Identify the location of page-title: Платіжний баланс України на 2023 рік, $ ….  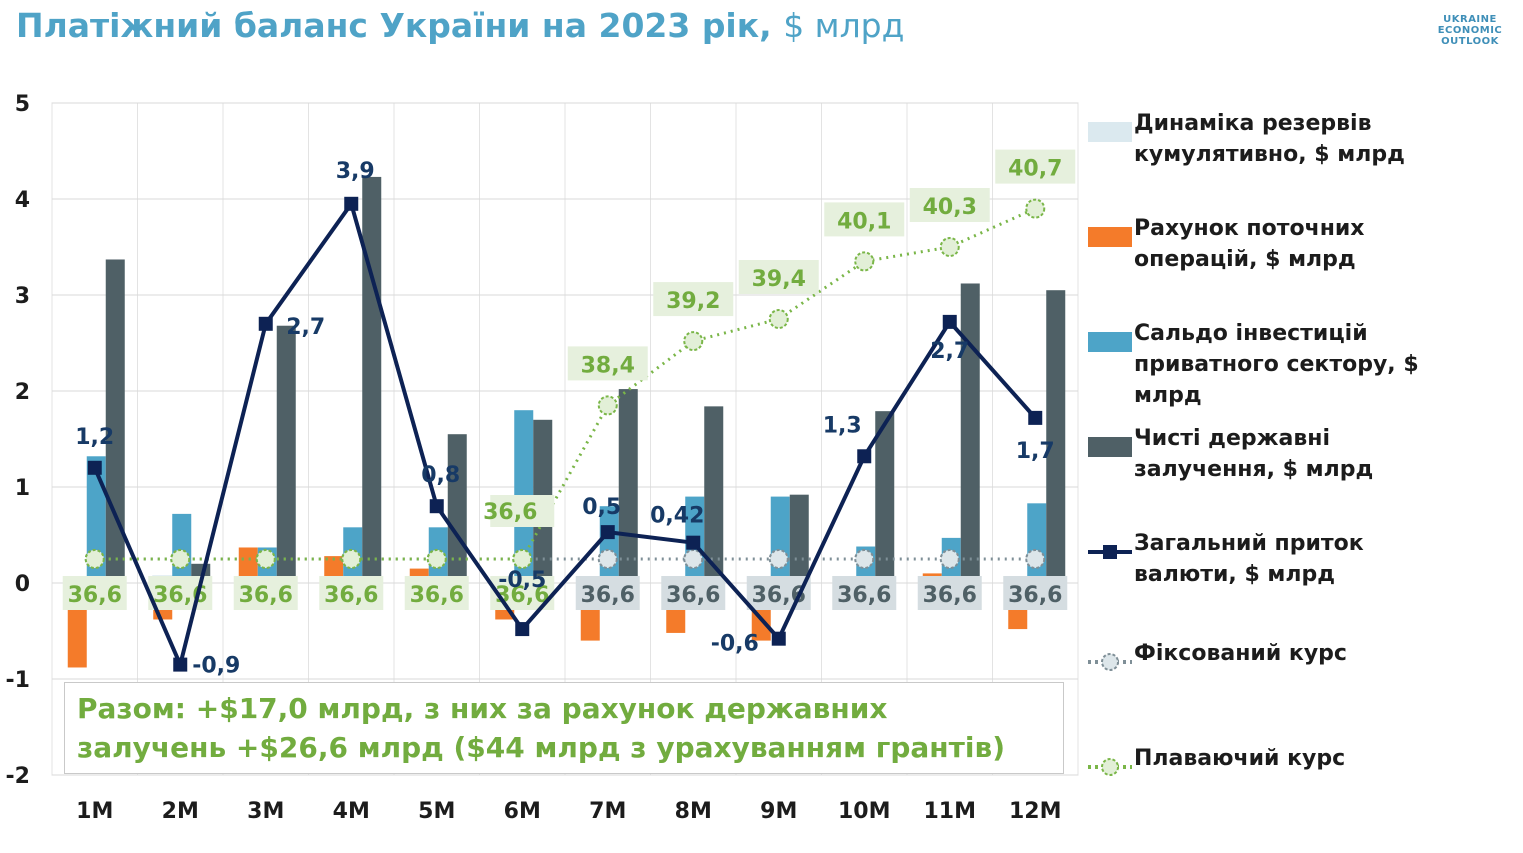
(460, 25).